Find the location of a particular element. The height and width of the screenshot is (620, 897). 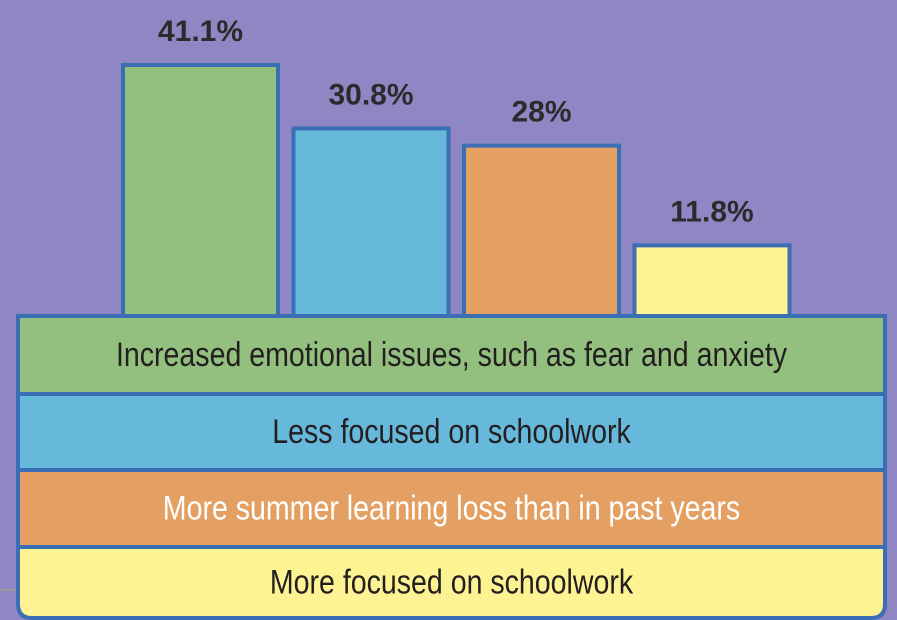

value-label: 11.8% is located at coordinates (711, 211).